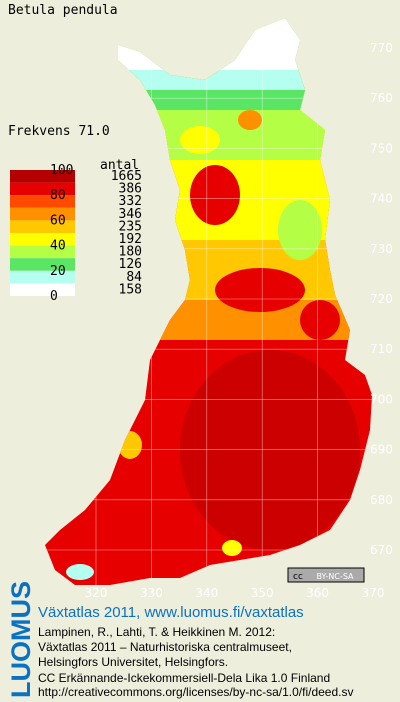  What do you see at coordinates (381, 450) in the screenshot?
I see `north-label: 690` at bounding box center [381, 450].